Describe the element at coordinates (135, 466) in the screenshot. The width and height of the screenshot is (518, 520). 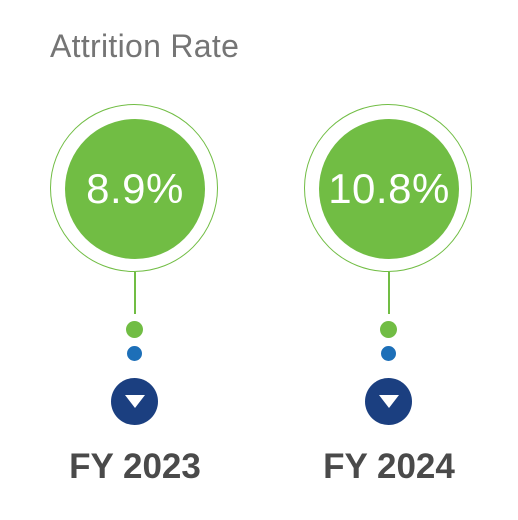
I see `stat-year: FY 2023` at that location.